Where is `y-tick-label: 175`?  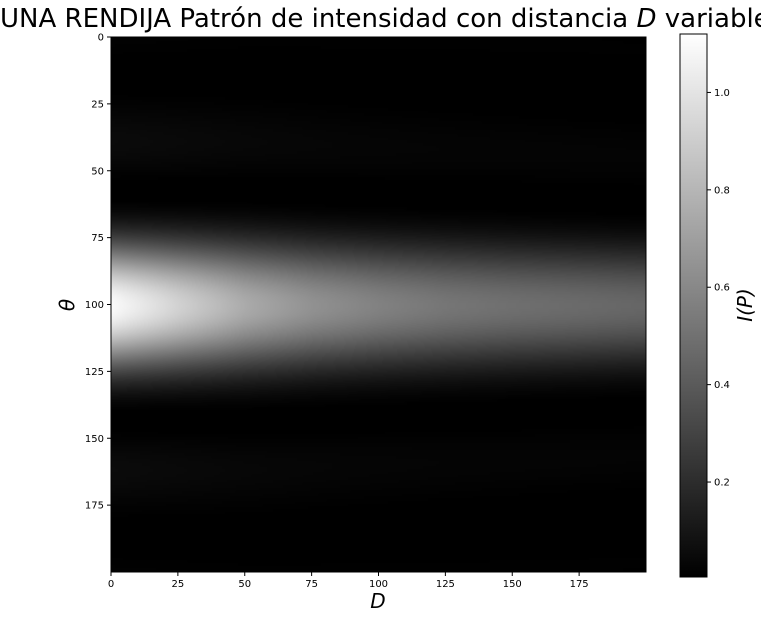 y-tick-label: 175 is located at coordinates (94, 506).